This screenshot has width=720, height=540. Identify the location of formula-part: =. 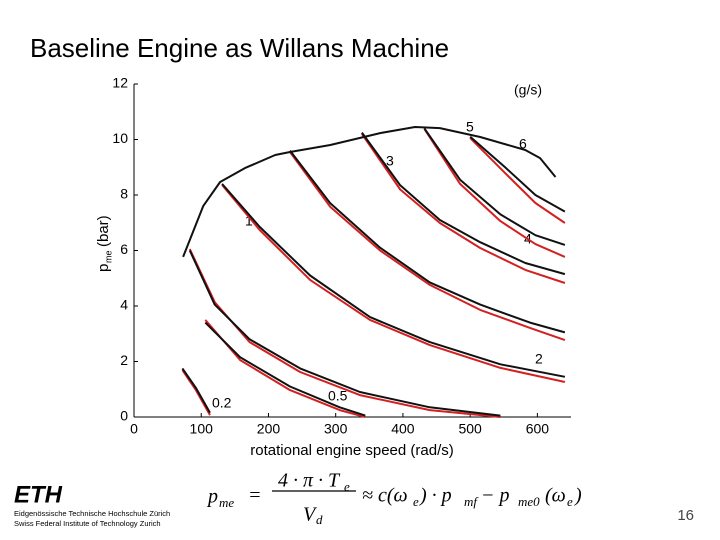
(255, 496).